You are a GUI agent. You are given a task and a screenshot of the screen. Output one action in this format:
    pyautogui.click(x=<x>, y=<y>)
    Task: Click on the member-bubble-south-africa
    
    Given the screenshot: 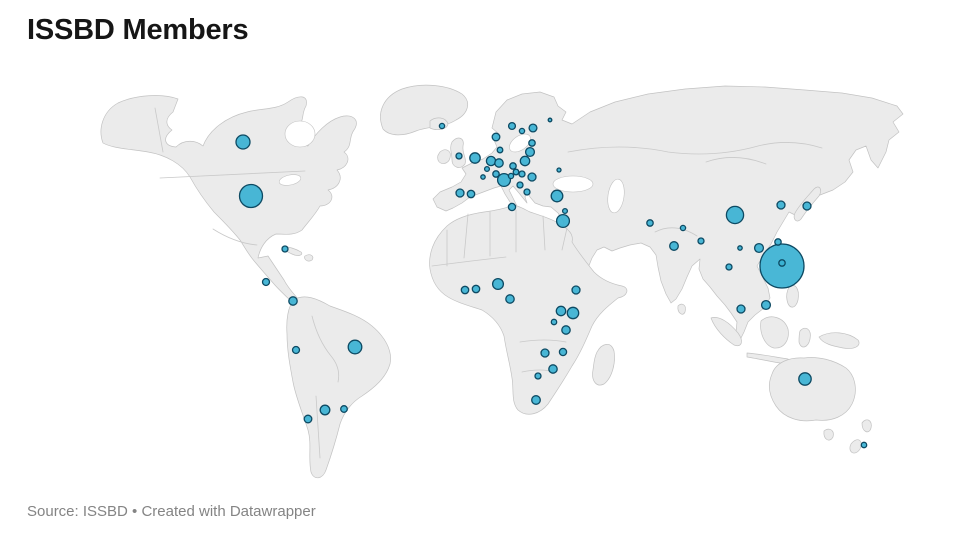 What is the action you would take?
    pyautogui.click(x=536, y=400)
    